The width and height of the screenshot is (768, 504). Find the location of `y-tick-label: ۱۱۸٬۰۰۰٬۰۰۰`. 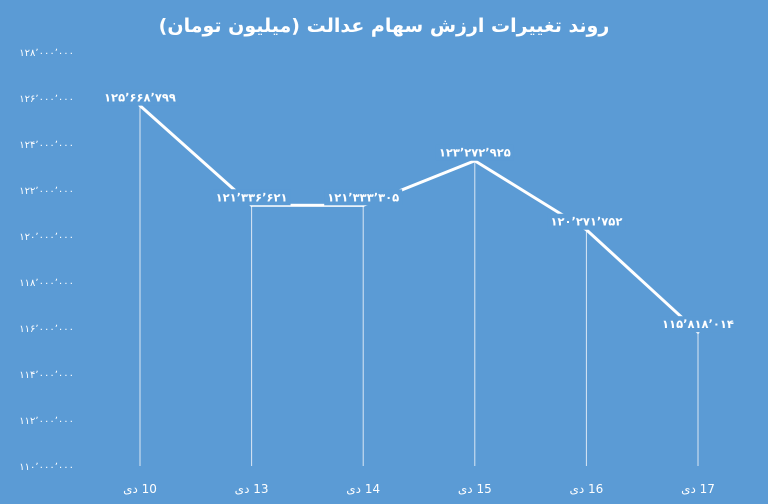

y-tick-label: ۱۱۸٬۰۰۰٬۰۰۰ is located at coordinates (46, 283).